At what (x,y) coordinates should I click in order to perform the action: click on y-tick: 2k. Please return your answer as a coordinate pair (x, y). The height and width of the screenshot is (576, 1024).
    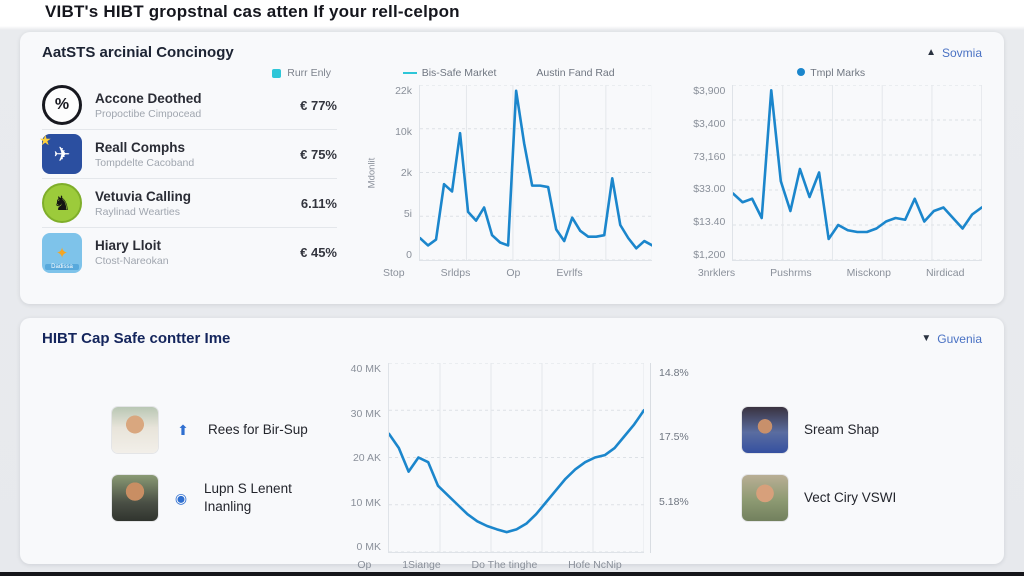
    Looking at the image, I should click on (406, 173).